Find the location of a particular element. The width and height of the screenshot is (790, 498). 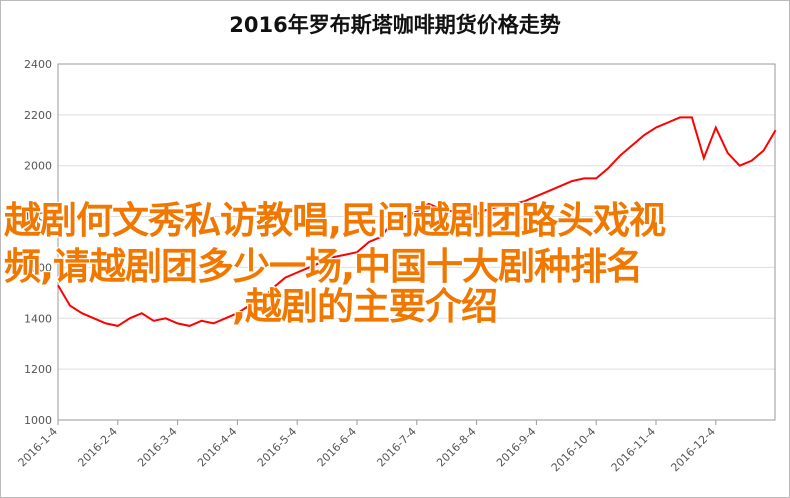

y-tick-label: 2200 is located at coordinates (38, 115).